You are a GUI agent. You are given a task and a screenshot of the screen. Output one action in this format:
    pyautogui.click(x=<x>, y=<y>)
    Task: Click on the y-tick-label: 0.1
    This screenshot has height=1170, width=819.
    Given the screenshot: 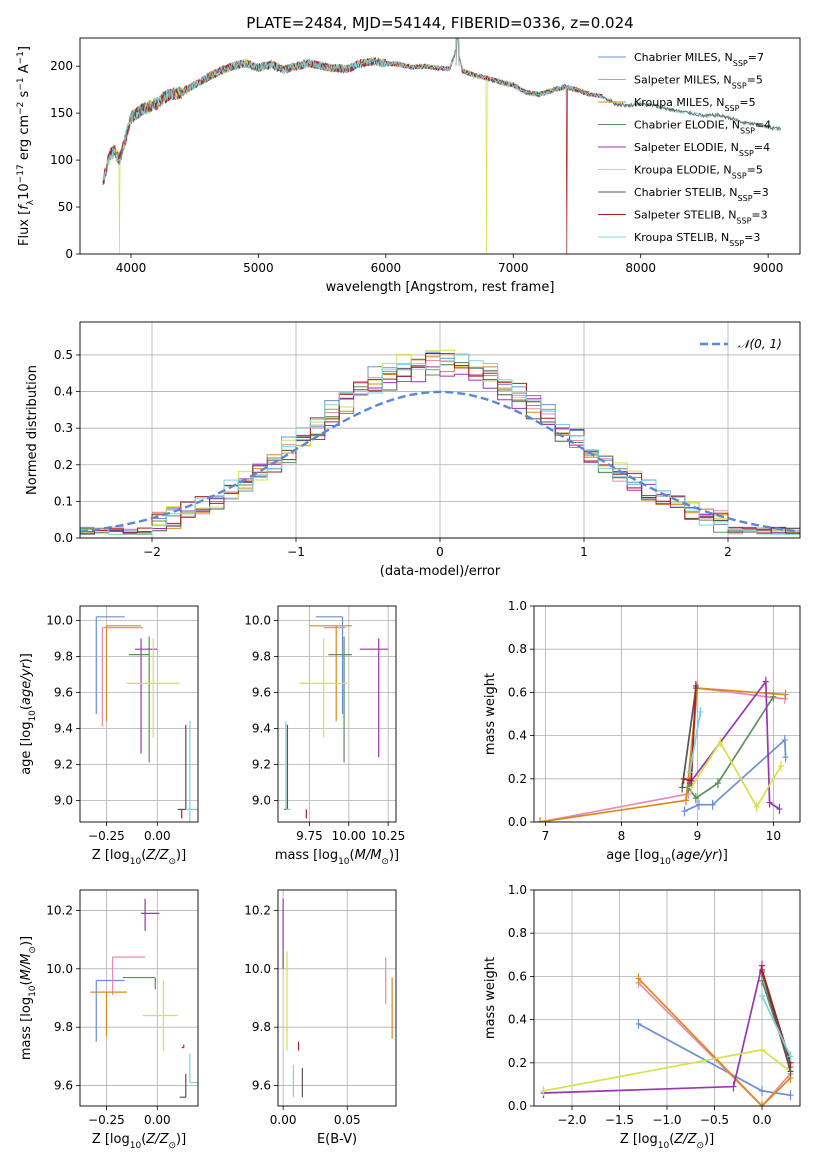 What is the action you would take?
    pyautogui.click(x=63, y=501)
    